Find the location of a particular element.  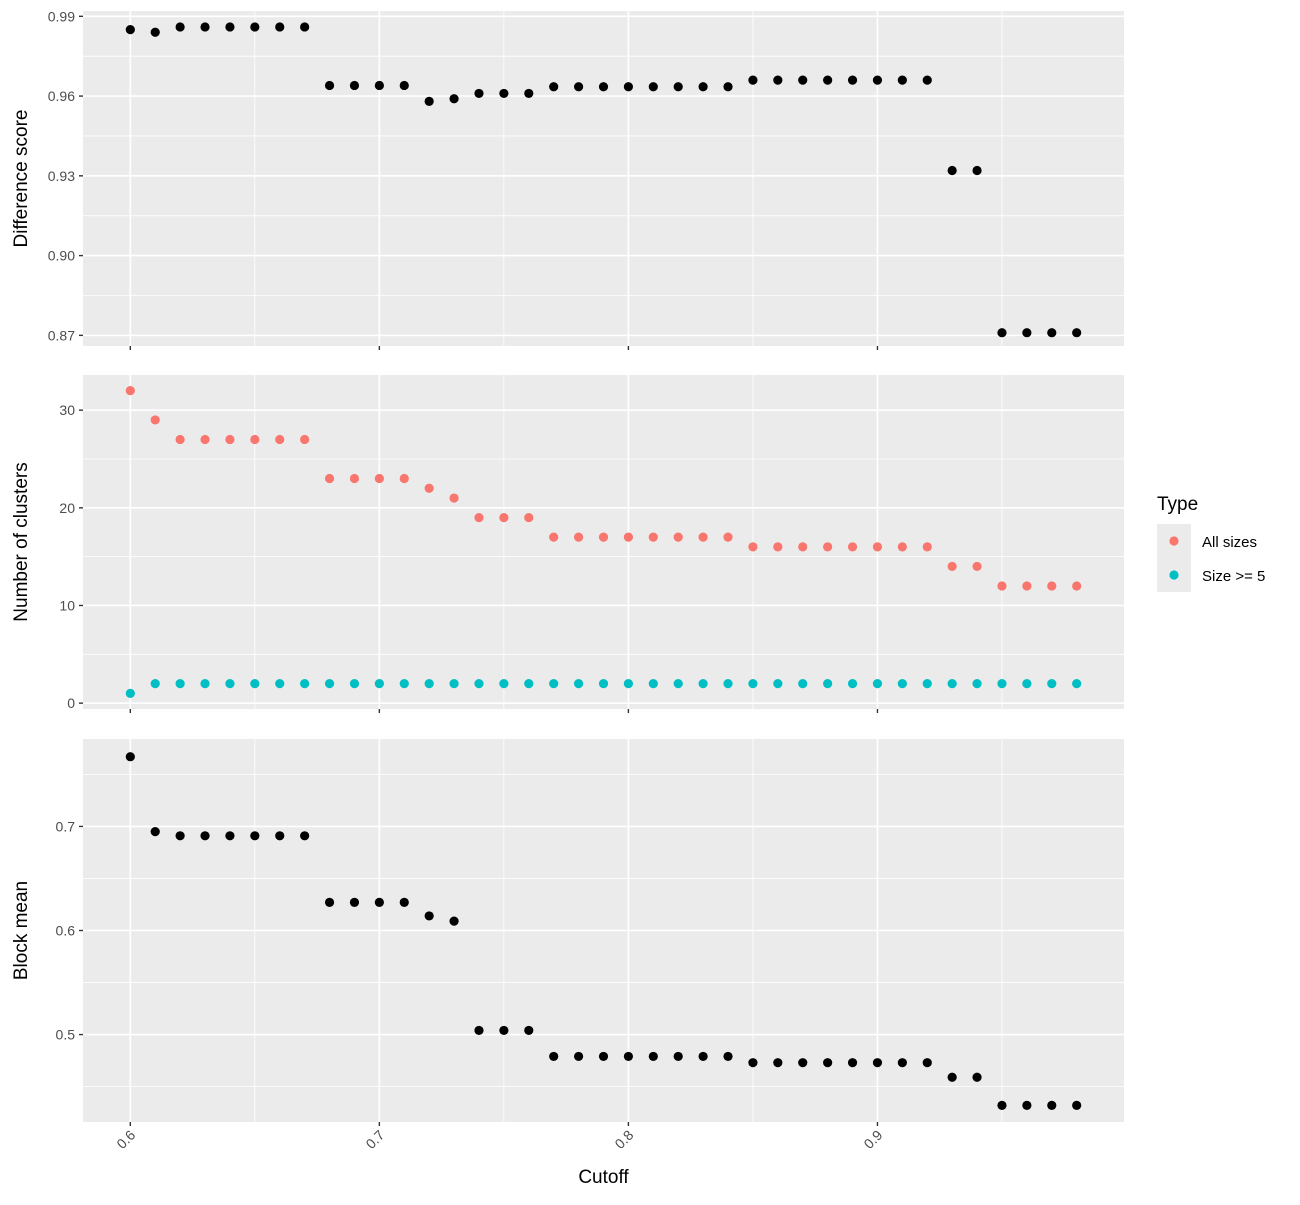

y-axis-title: Difference score is located at coordinates (21, 179).